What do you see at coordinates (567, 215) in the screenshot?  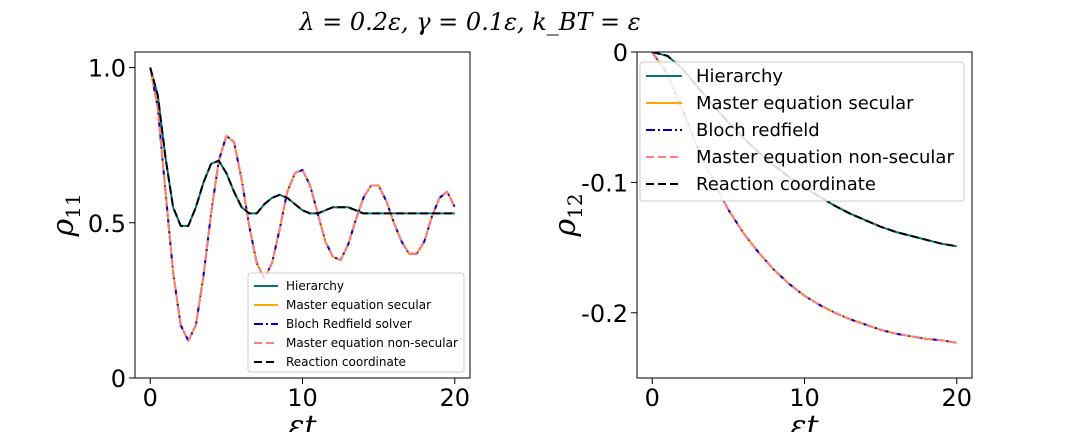 I see `y-axis-label: ρ12` at bounding box center [567, 215].